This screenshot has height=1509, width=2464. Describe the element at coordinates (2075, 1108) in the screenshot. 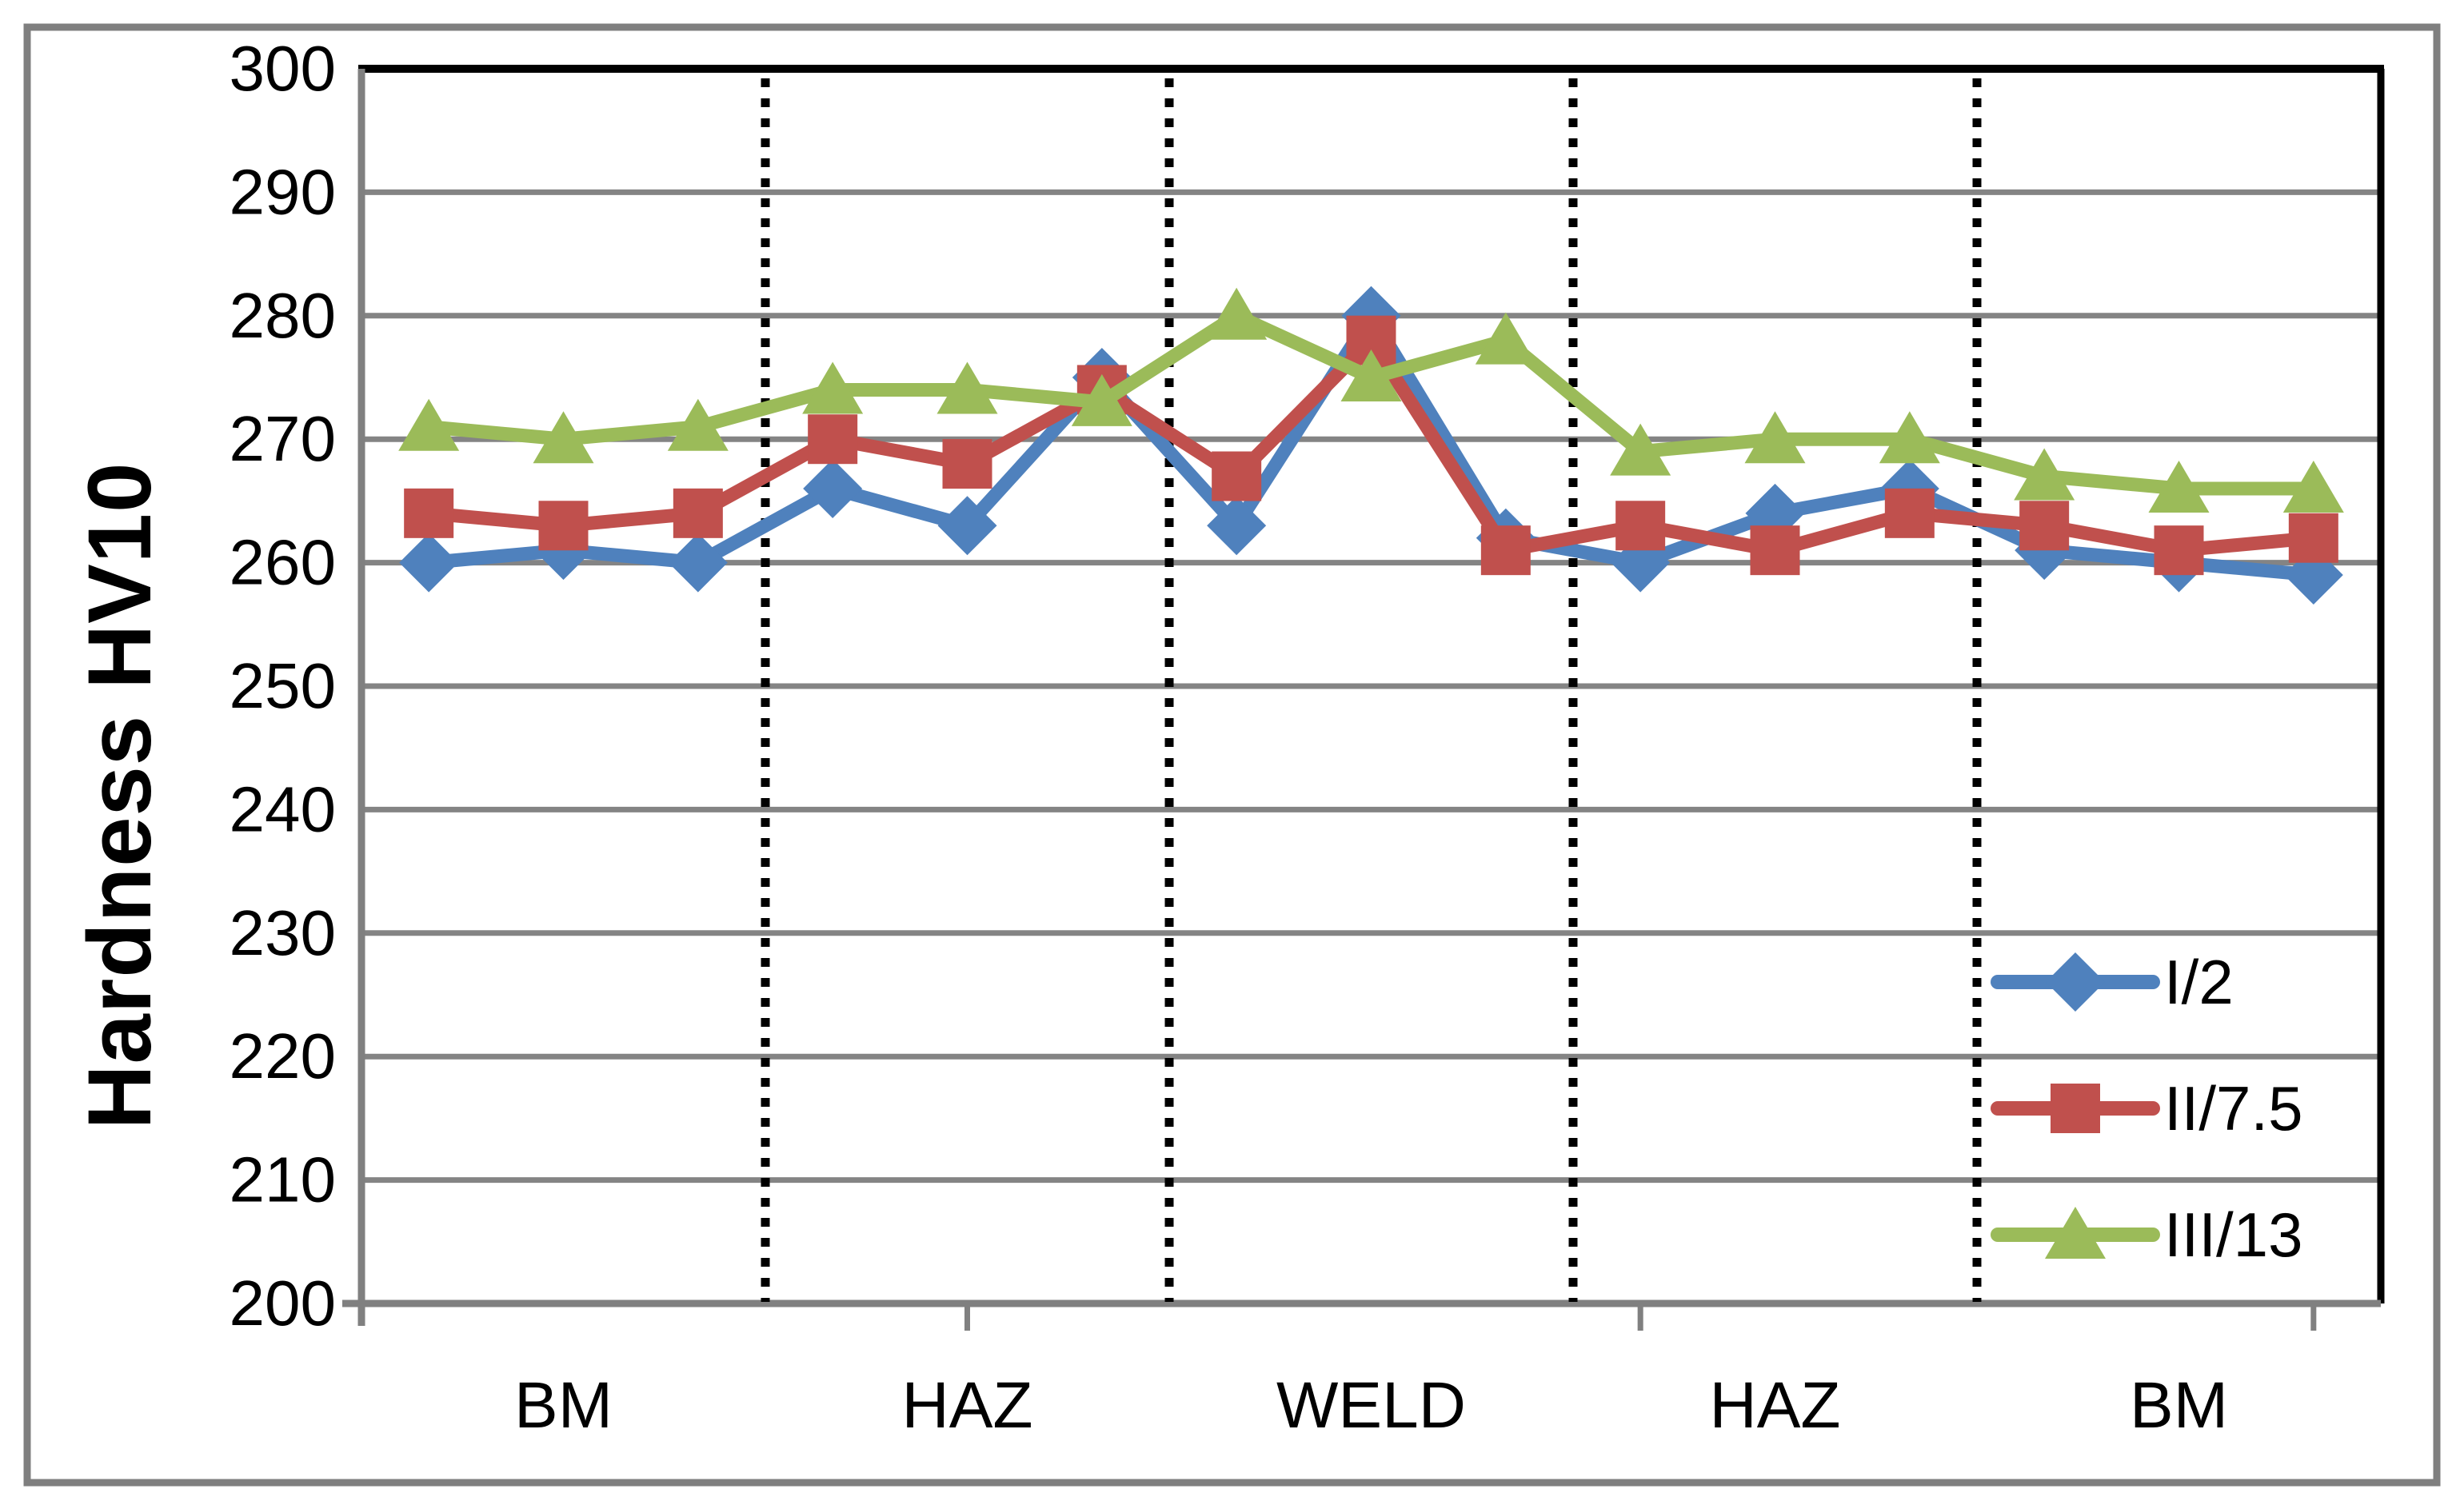

I see `legend-marker-square` at that location.